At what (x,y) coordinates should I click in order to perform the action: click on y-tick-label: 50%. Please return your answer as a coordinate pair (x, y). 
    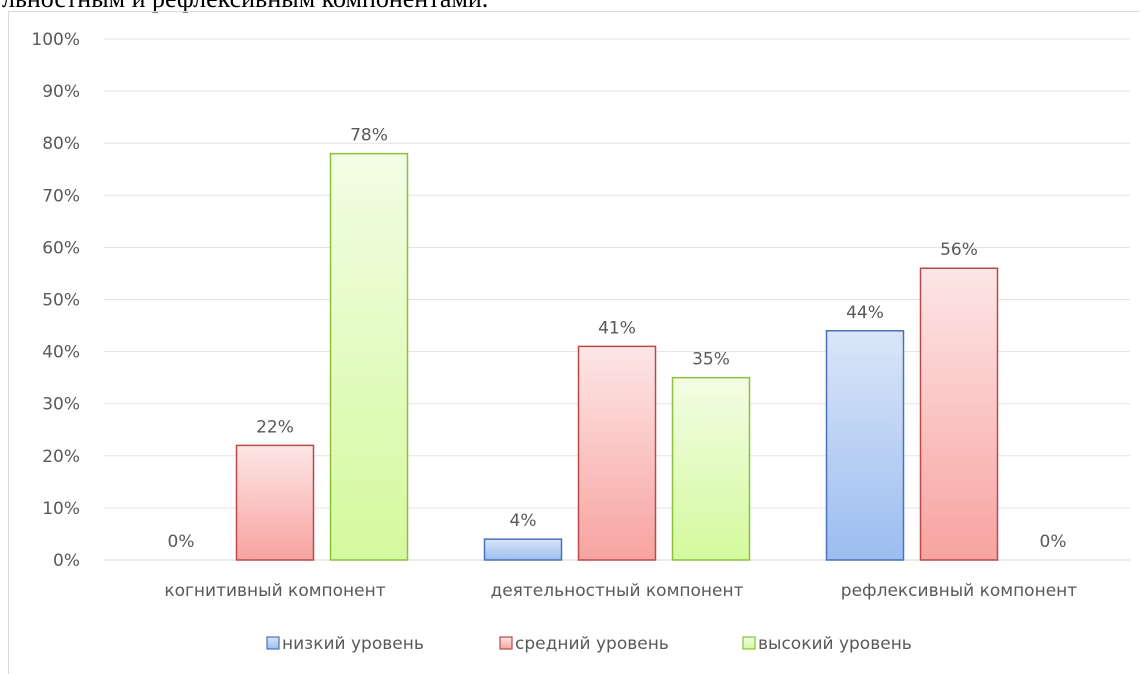
    Looking at the image, I should click on (61, 301).